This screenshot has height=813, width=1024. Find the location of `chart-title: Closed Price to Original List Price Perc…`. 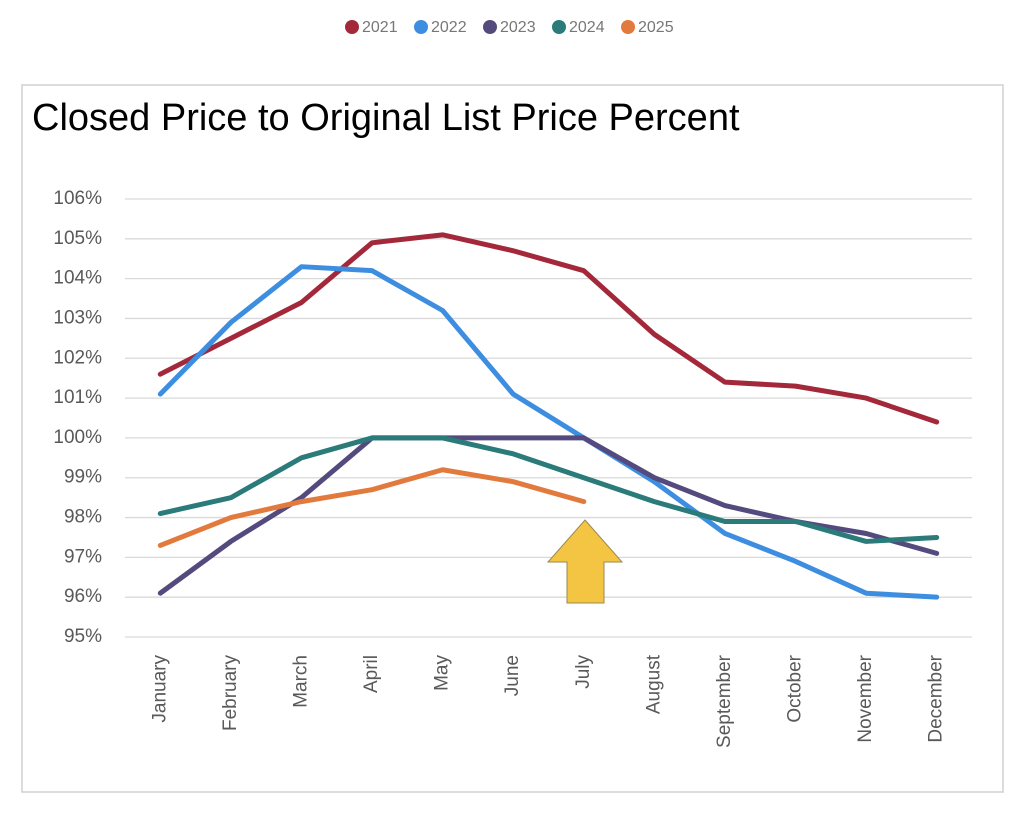

chart-title: Closed Price to Original List Price Perc… is located at coordinates (386, 118).